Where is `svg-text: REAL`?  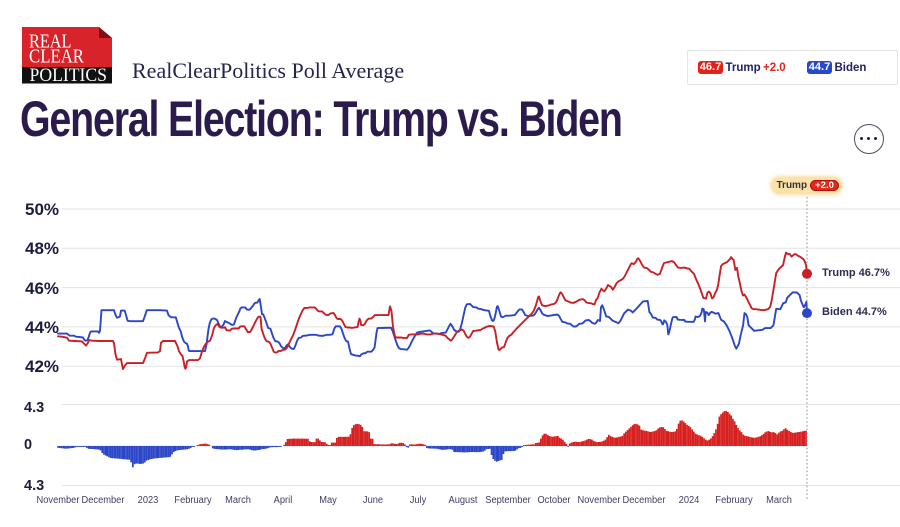
svg-text: REAL is located at coordinates (50, 41).